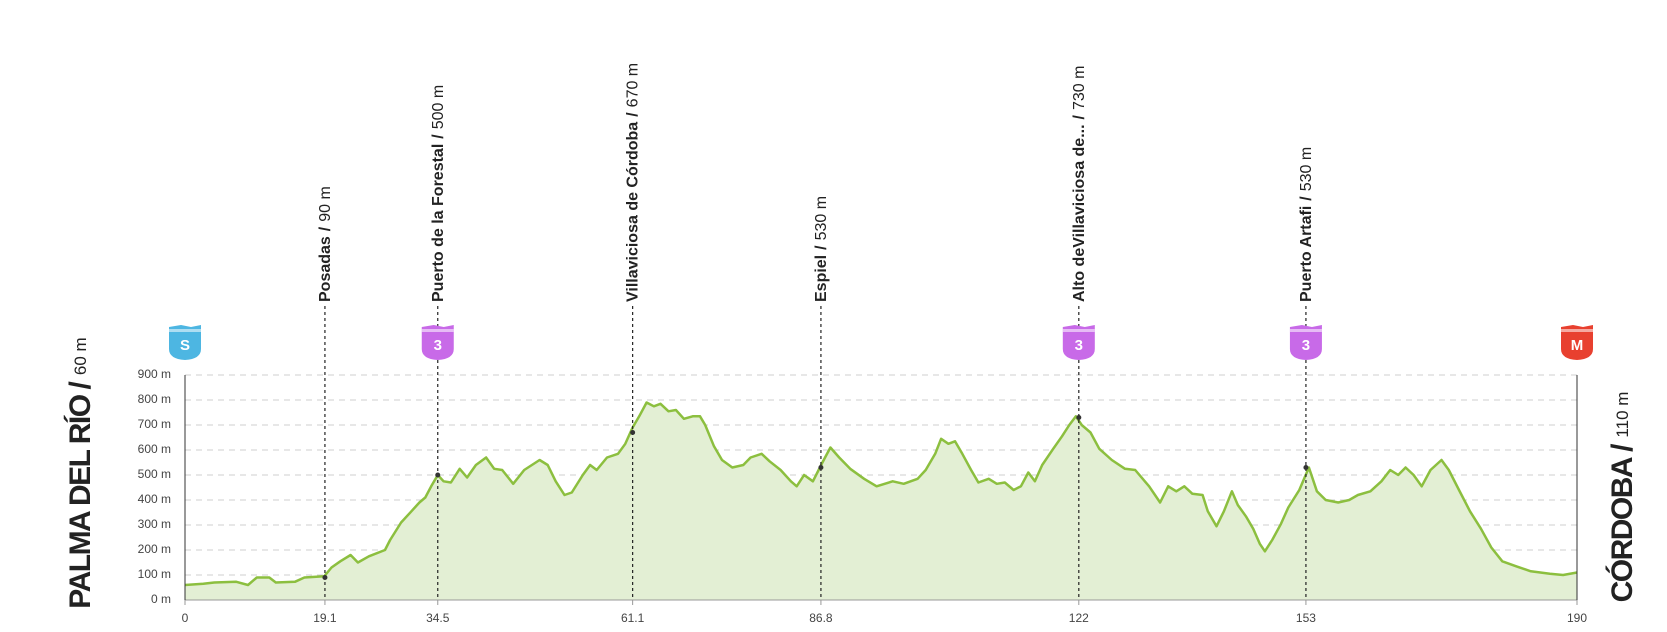  I want to click on y-tick-label: 100 m, so click(154, 574).